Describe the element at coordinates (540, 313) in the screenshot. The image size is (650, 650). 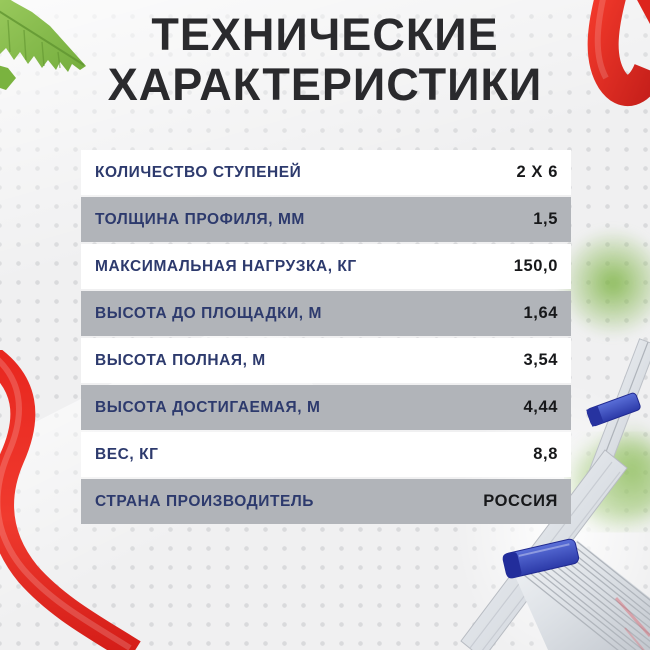
I see `spec-value: 1,64` at that location.